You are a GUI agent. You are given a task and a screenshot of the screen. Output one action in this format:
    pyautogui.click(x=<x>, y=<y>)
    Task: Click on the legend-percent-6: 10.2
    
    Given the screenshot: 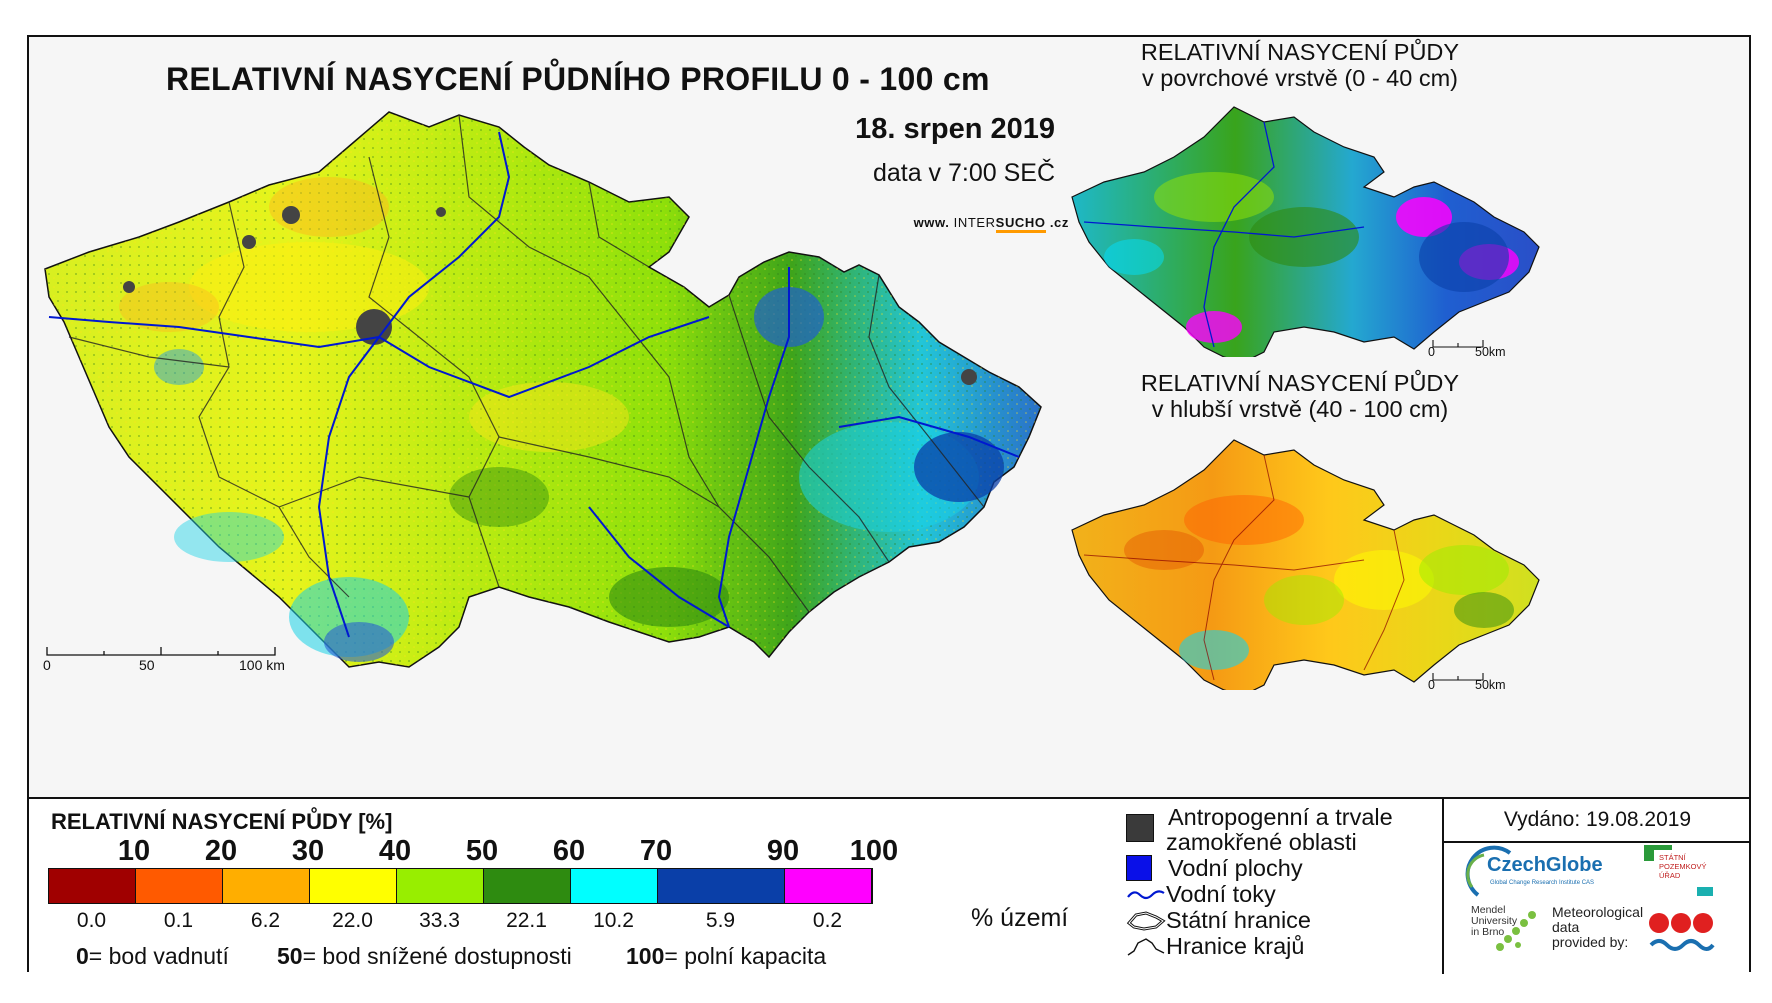 What is the action you would take?
    pyautogui.click(x=613, y=920)
    